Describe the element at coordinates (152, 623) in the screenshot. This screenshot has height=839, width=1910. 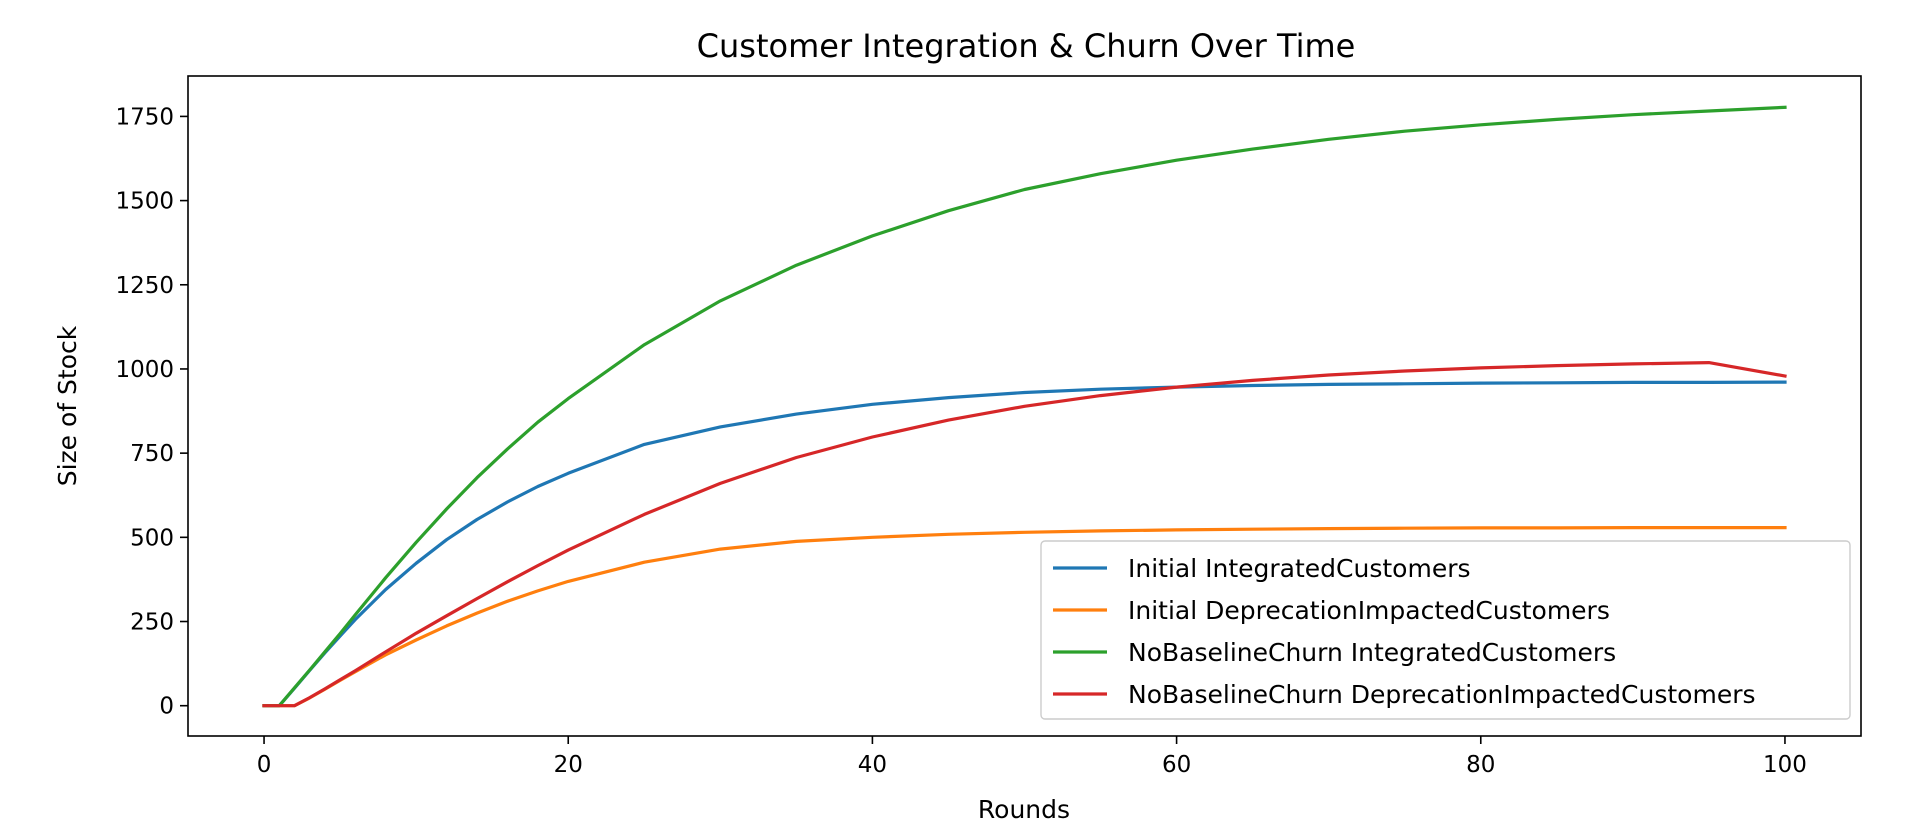
I see `y-tick-label: 250` at that location.